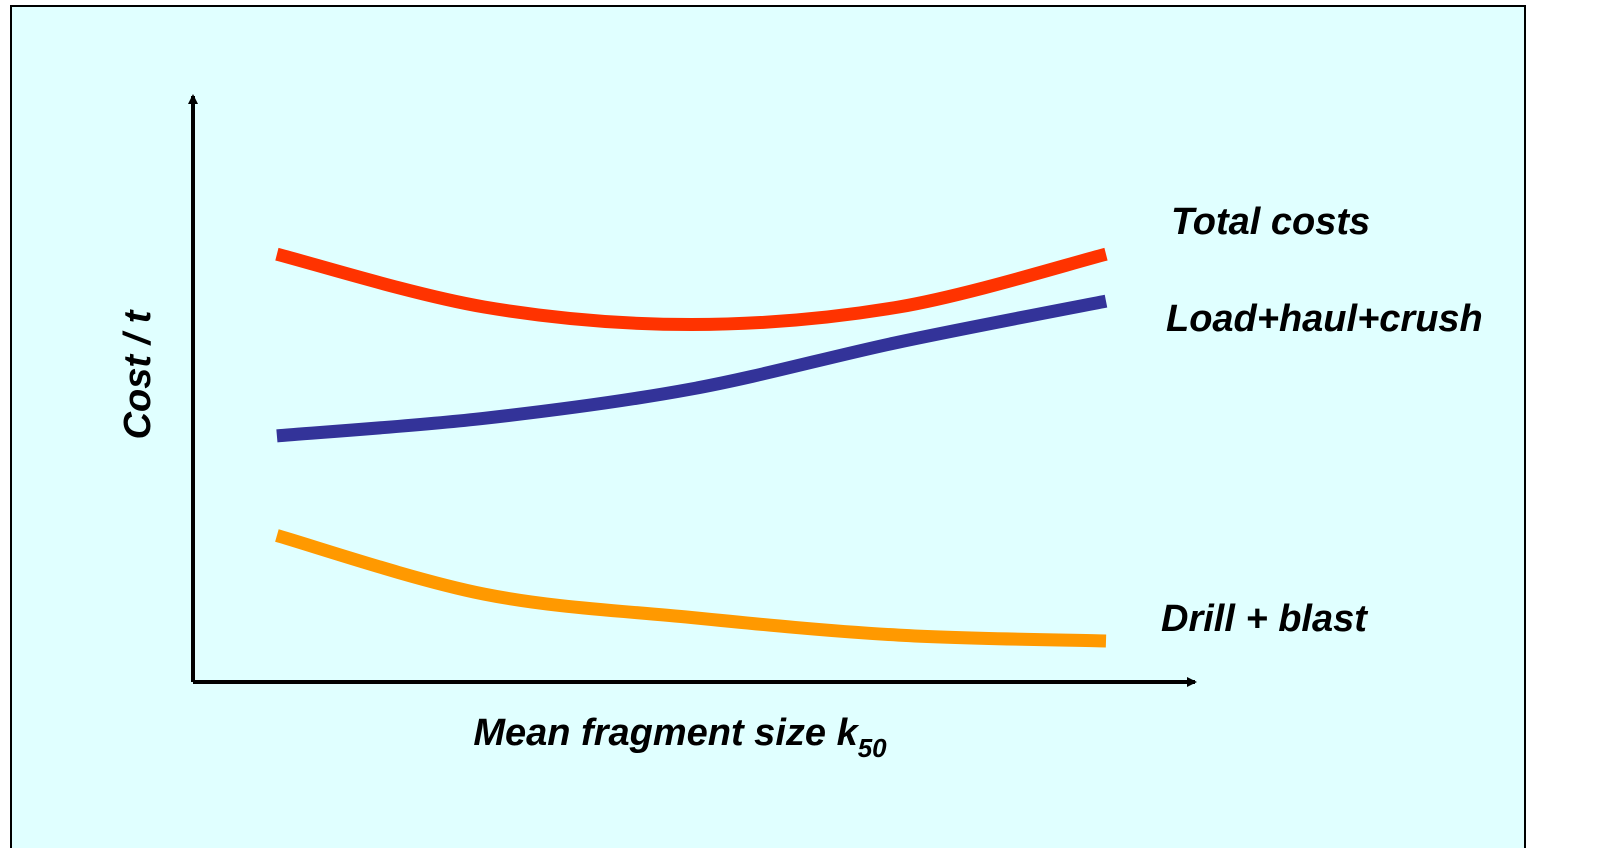  Describe the element at coordinates (1264, 619) in the screenshot. I see `series-label-3: Drill + blast` at that location.